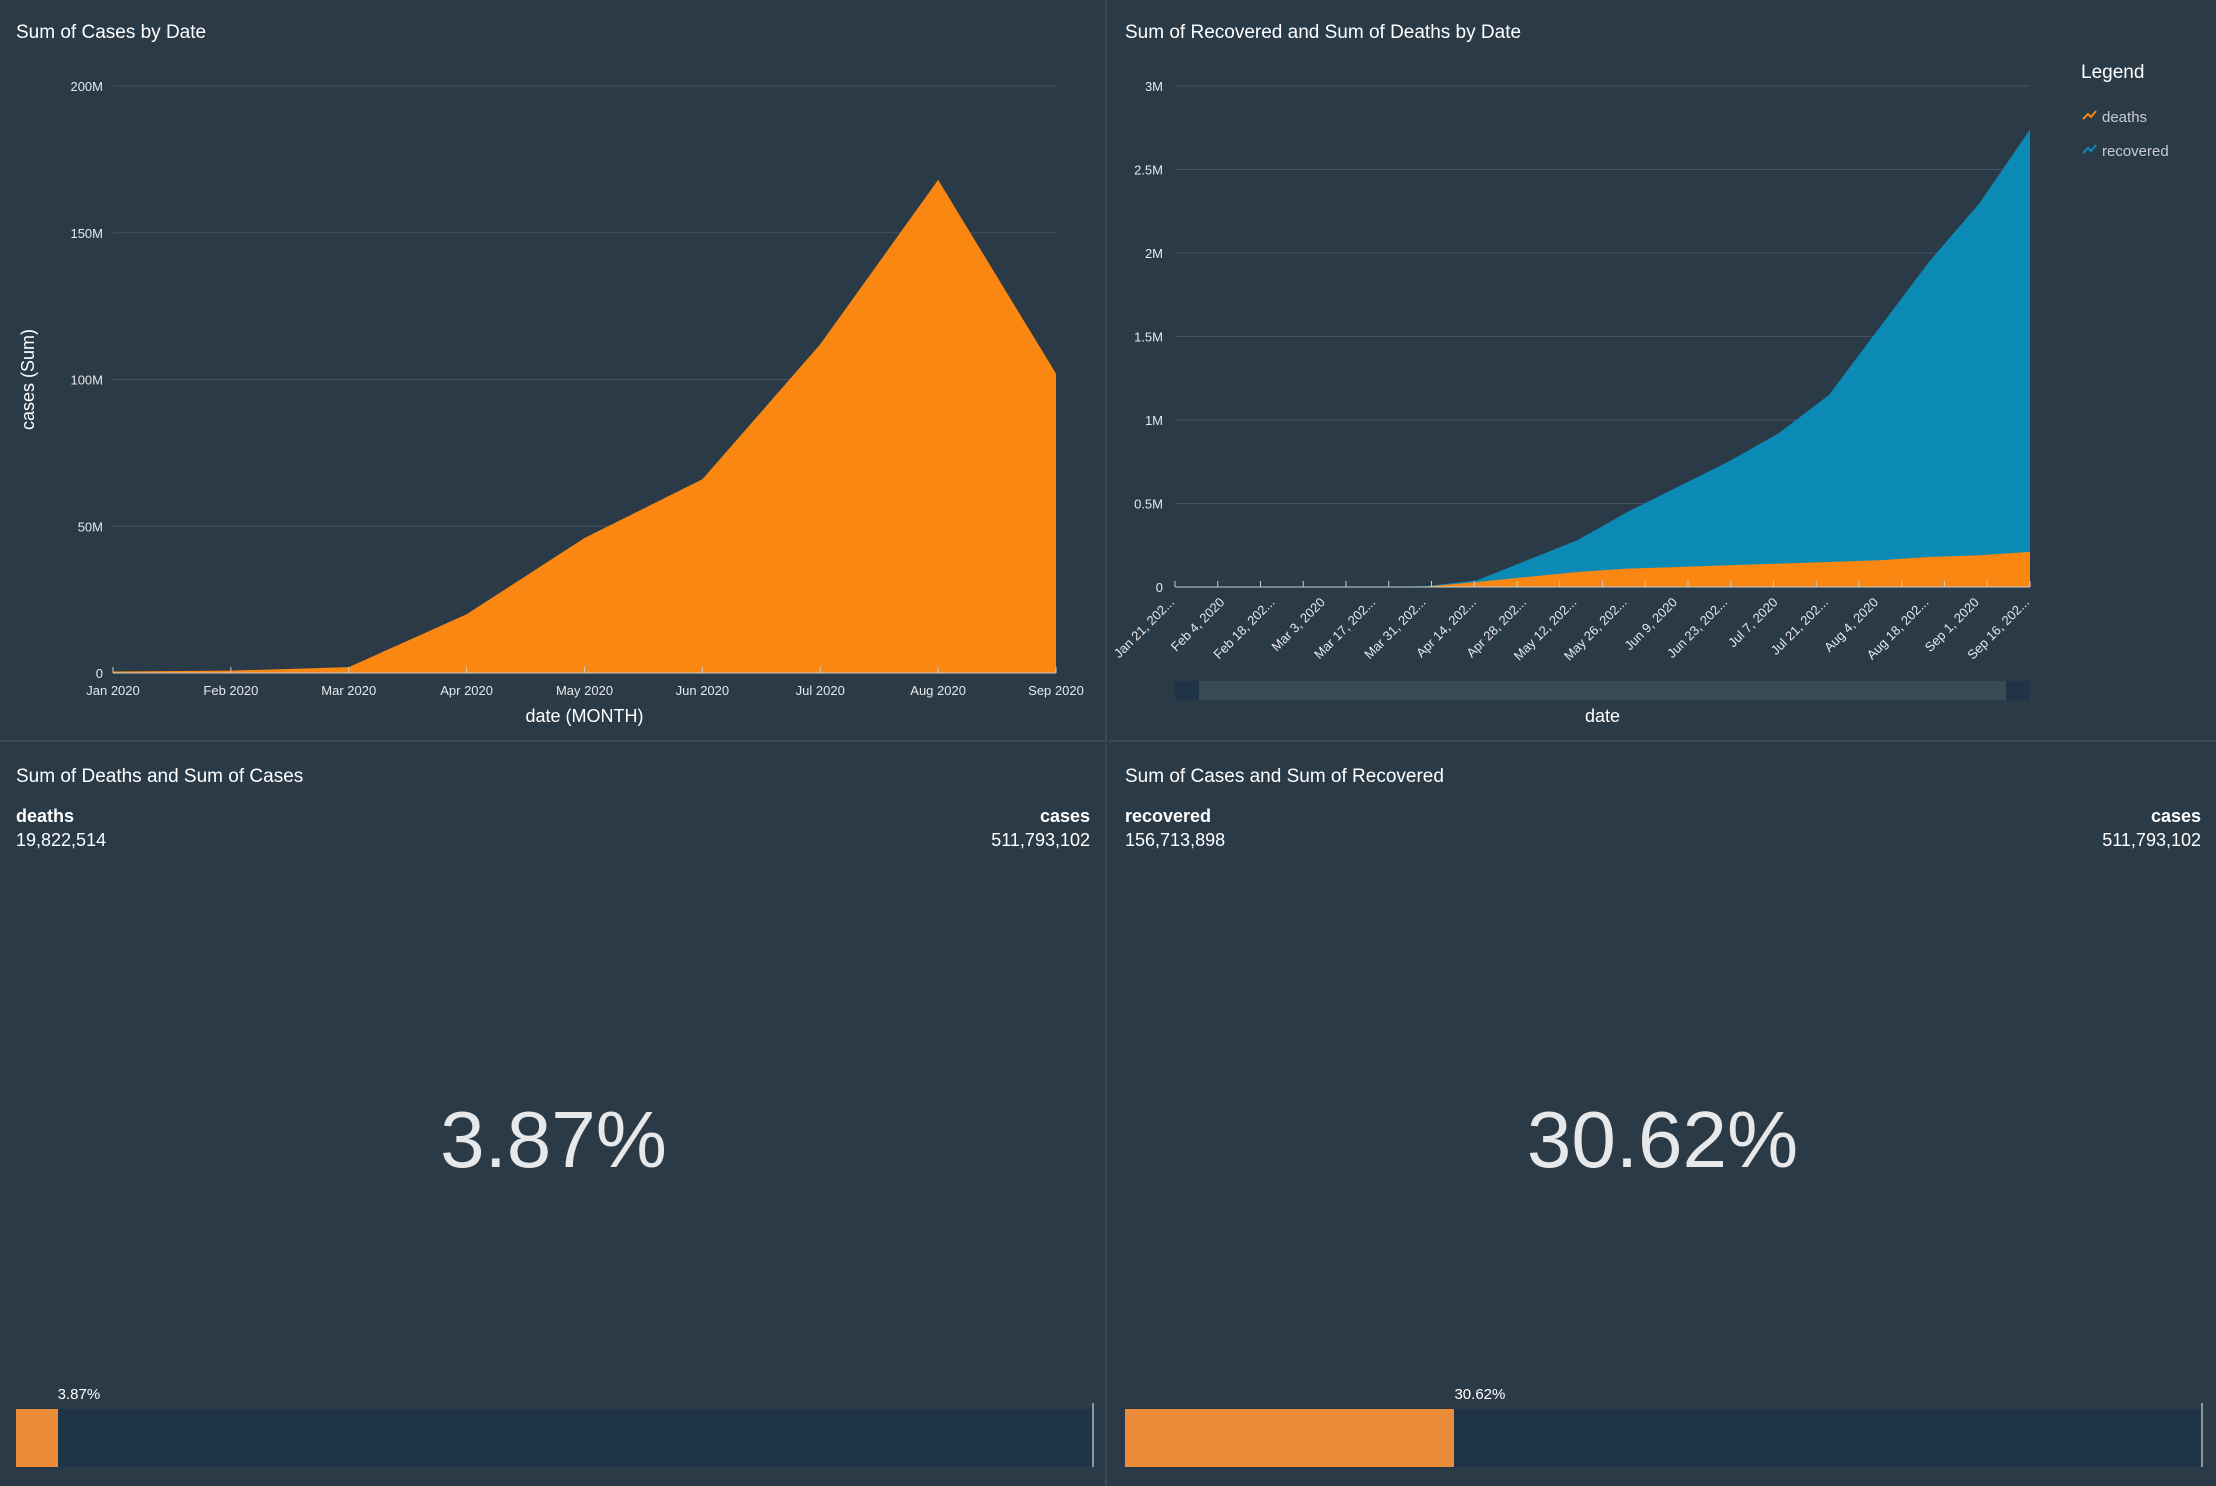 This screenshot has height=1486, width=2216. I want to click on x-tick-label: Aug 2020, so click(938, 690).